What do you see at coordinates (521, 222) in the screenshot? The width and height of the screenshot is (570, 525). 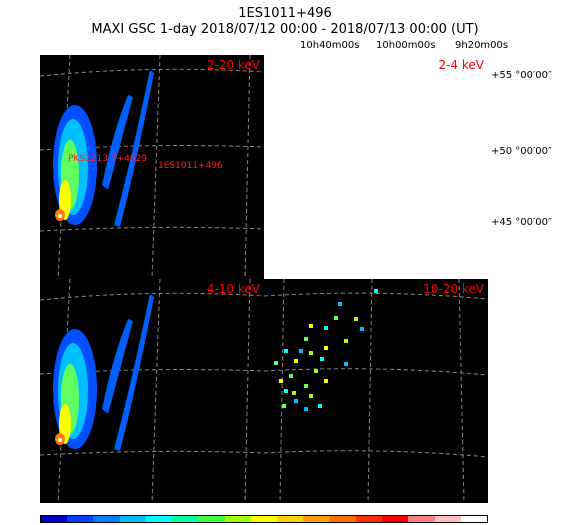 I see `dec-label-45: +45 °00′00″` at bounding box center [521, 222].